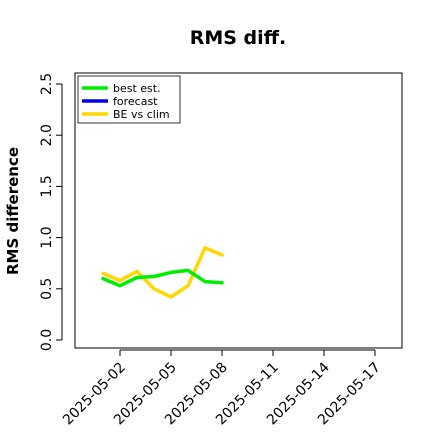 The height and width of the screenshot is (440, 440). I want to click on y-tick-label: 1.5, so click(47, 186).